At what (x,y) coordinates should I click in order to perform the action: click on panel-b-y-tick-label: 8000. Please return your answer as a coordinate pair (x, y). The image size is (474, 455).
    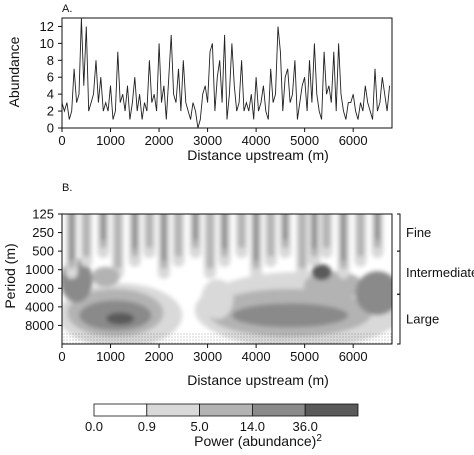
    Looking at the image, I should click on (39, 325).